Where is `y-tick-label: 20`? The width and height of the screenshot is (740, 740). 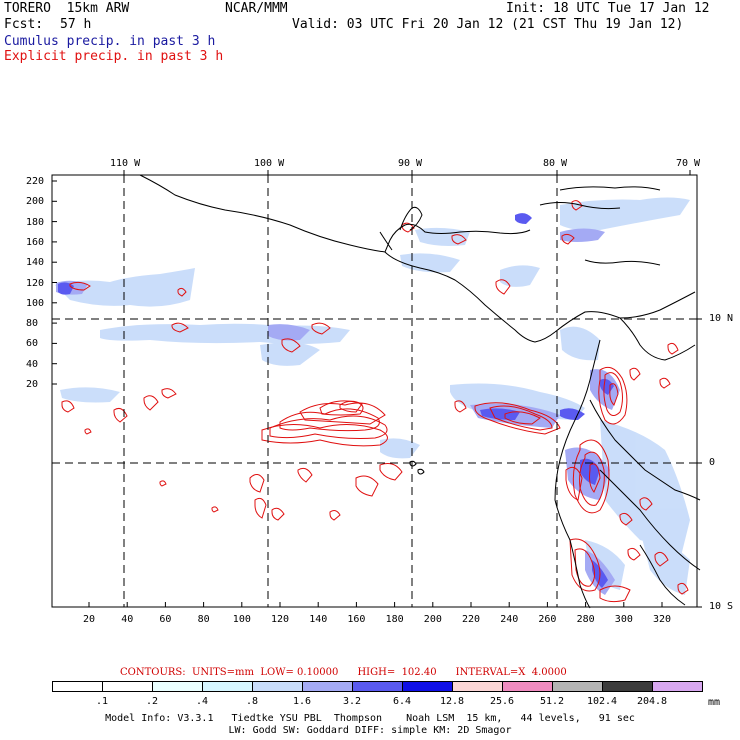 y-tick-label: 20 is located at coordinates (32, 384).